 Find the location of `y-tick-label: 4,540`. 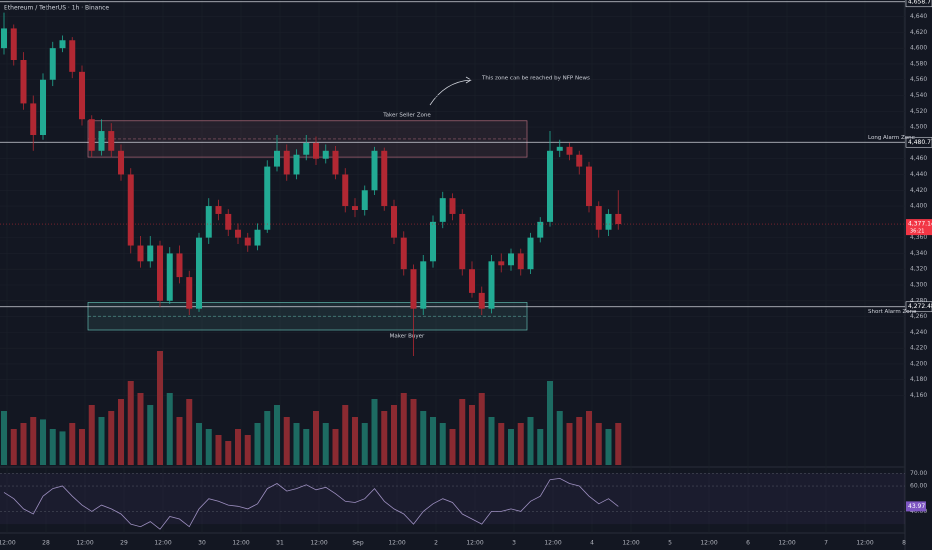

y-tick-label: 4,540 is located at coordinates (918, 95).